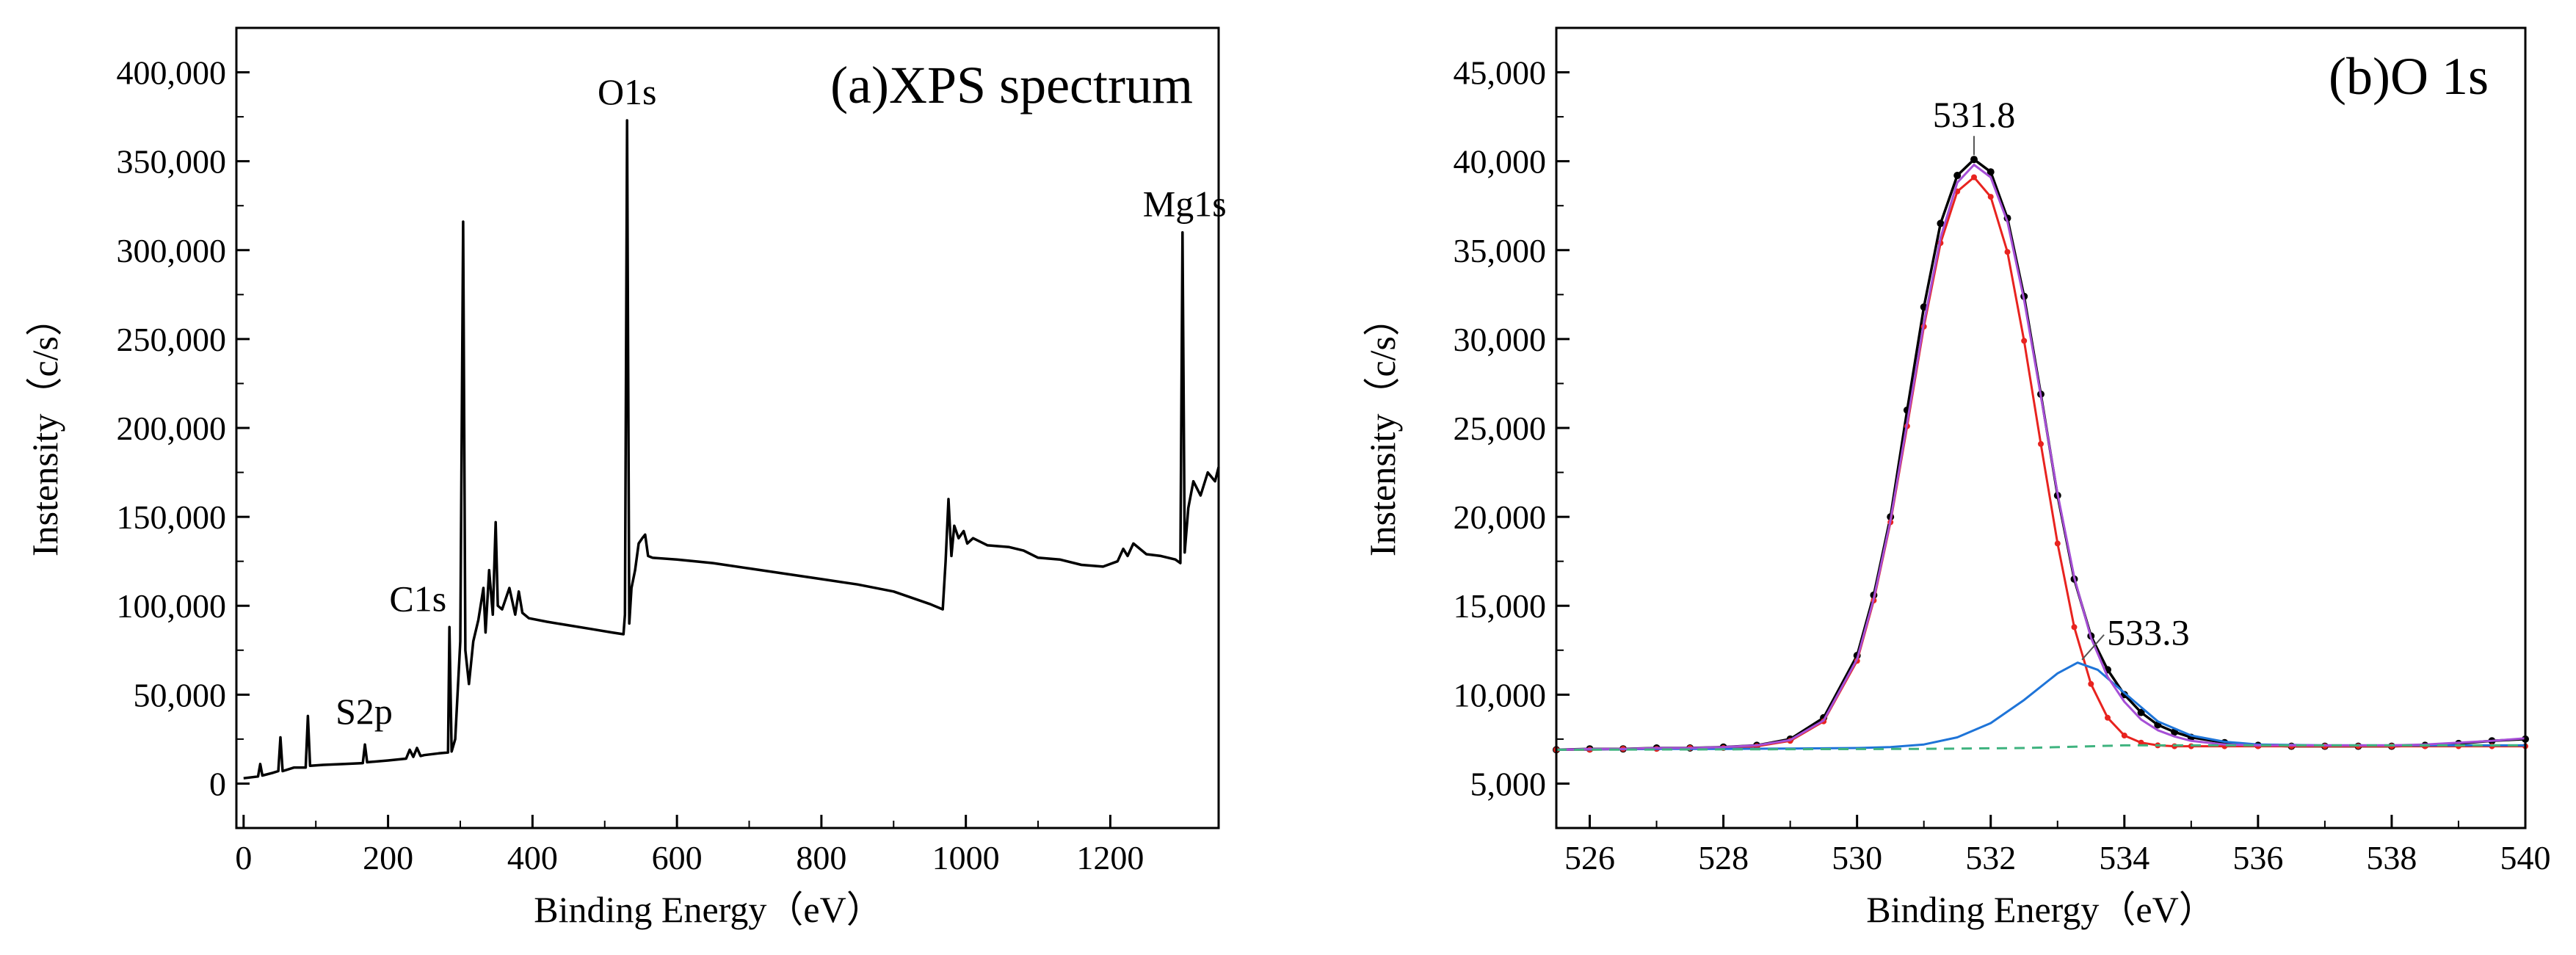 Image resolution: width=2576 pixels, height=955 pixels. Describe the element at coordinates (172, 250) in the screenshot. I see `panel-a-y-tick-label: 300,000` at that location.